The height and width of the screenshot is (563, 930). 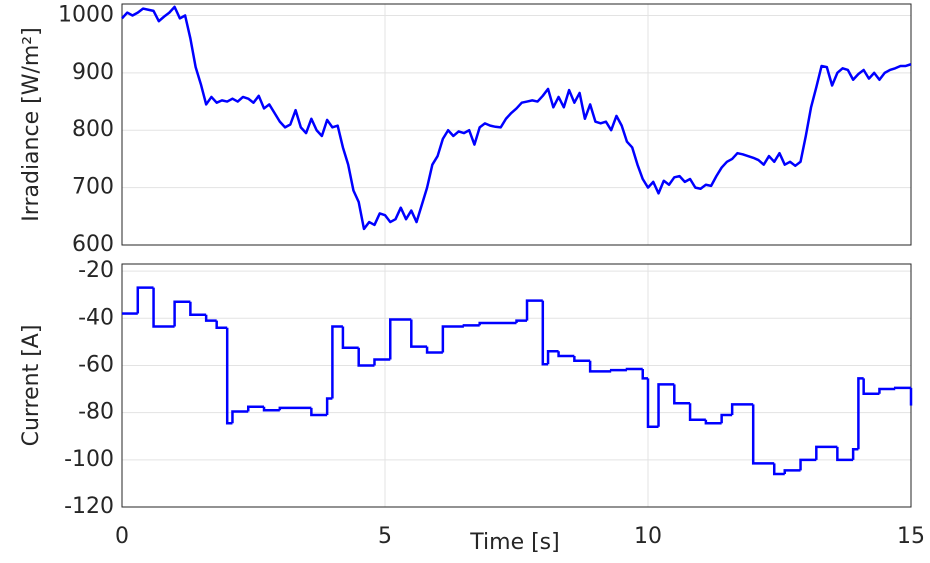 What do you see at coordinates (93, 187) in the screenshot?
I see `y-tick-label: 700` at bounding box center [93, 187].